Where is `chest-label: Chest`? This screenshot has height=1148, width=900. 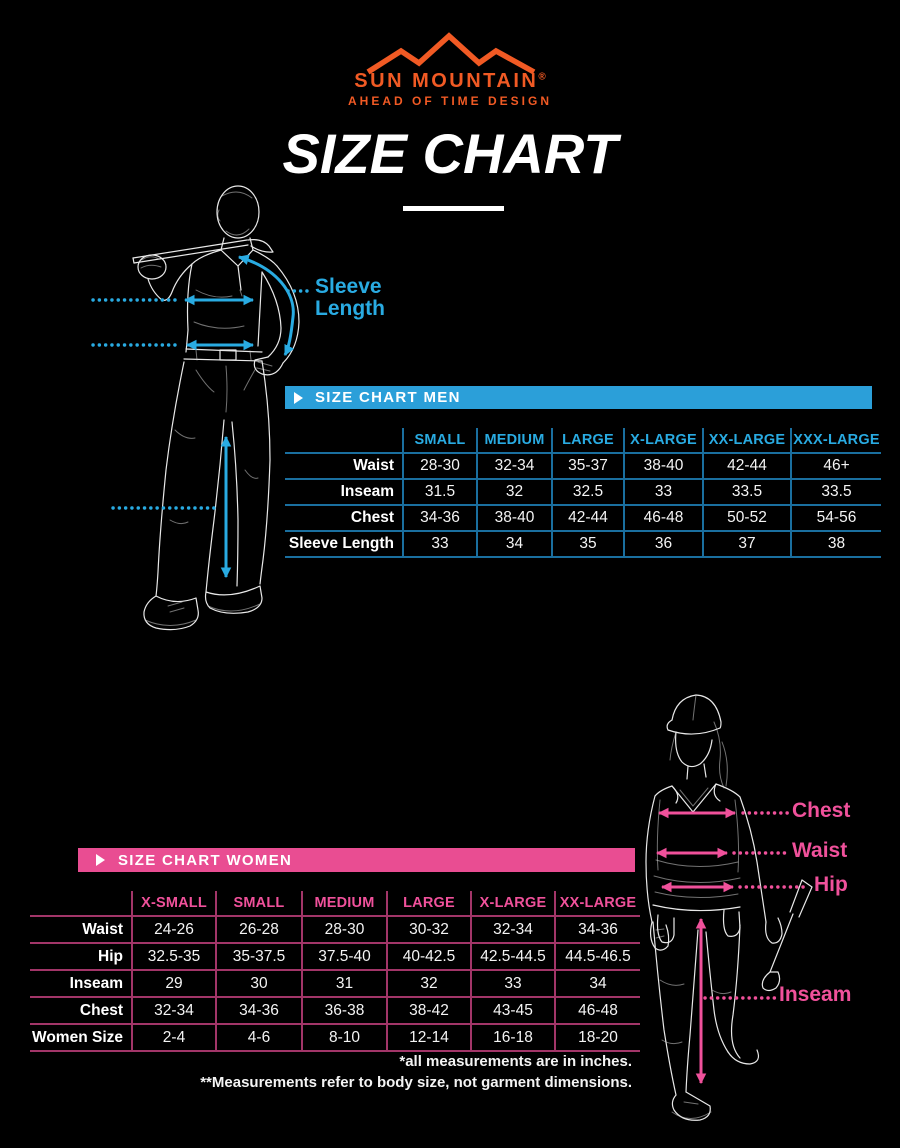
chest-label: Chest is located at coordinates (821, 810).